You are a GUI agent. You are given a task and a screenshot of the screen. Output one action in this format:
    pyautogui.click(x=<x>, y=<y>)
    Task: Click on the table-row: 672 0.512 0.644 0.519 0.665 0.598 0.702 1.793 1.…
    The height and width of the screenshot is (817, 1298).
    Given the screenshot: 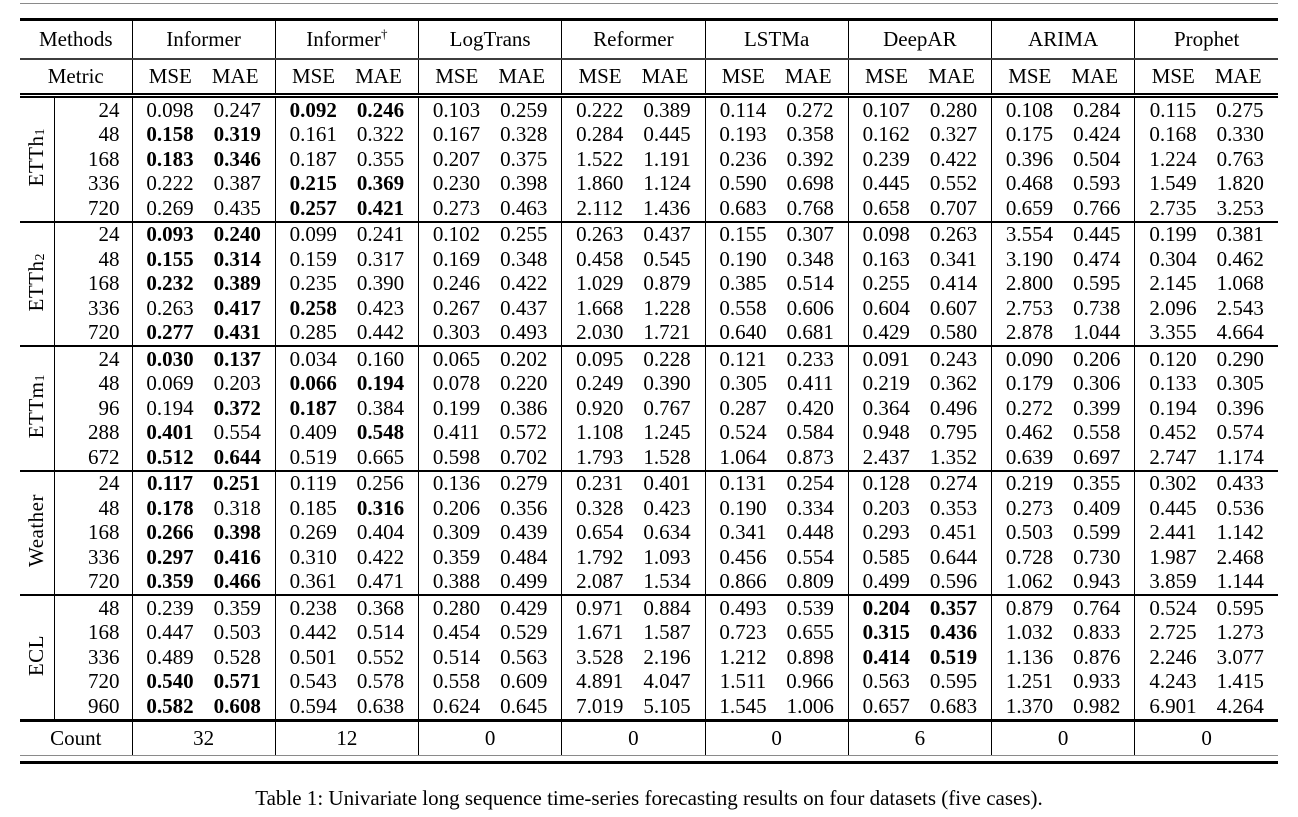 What is the action you would take?
    pyautogui.click(x=649, y=458)
    